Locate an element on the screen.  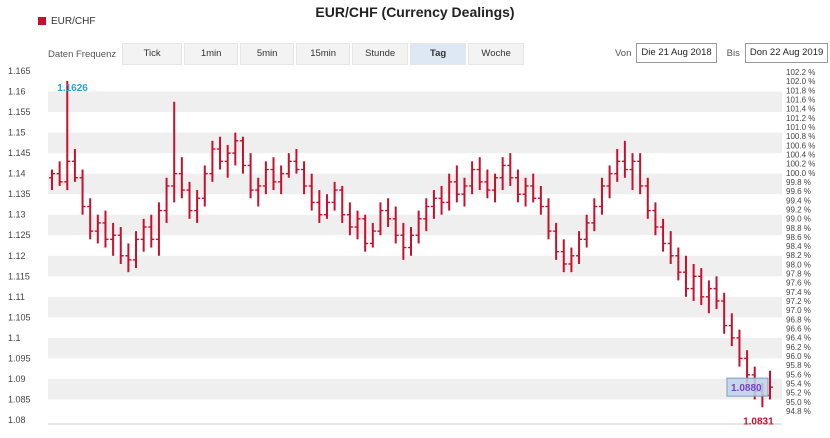
freq-tab-stunde: Stunde is located at coordinates (380, 54).